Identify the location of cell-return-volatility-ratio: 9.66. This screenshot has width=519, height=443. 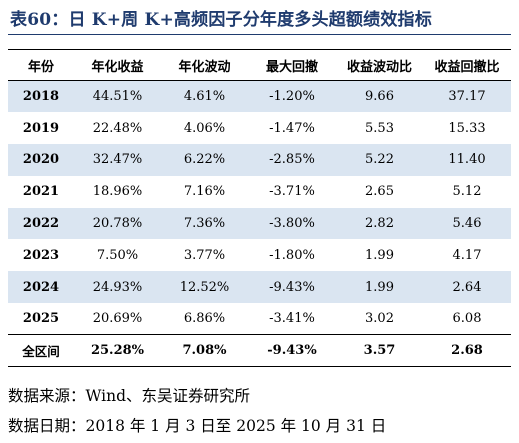
(379, 96).